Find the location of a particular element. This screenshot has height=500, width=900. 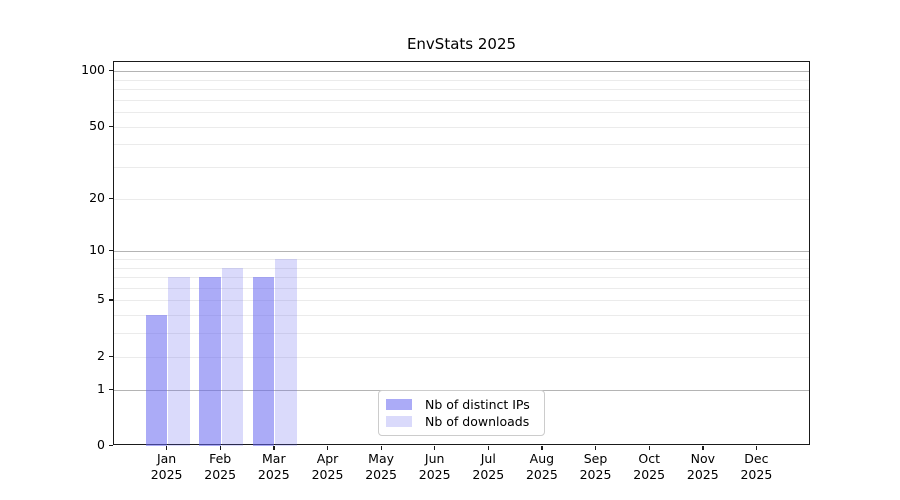

legend-item-distinct-ips: Nb of distinct IPs is located at coordinates (461, 404).